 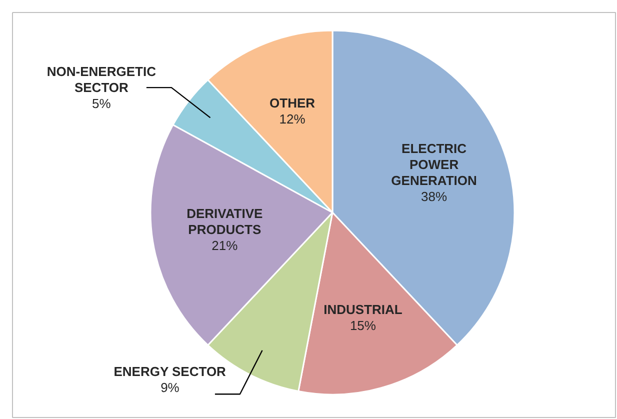 What do you see at coordinates (225, 222) in the screenshot?
I see `slice-label: DERIVATIVE PRODUCTS` at bounding box center [225, 222].